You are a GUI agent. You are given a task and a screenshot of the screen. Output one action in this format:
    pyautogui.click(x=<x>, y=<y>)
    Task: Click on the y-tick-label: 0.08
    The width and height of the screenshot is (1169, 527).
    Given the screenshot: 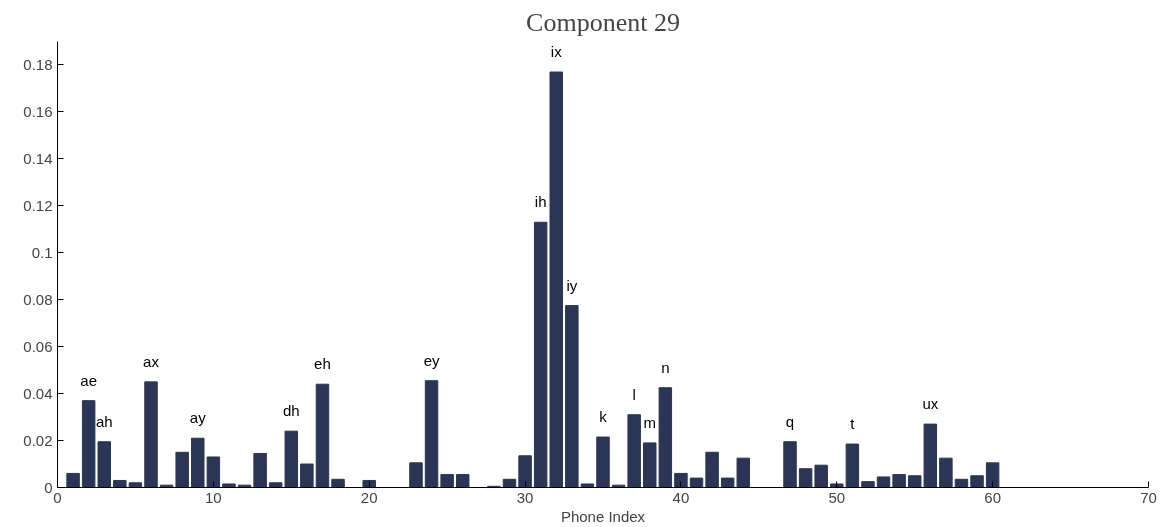 What is the action you would take?
    pyautogui.click(x=38, y=299)
    